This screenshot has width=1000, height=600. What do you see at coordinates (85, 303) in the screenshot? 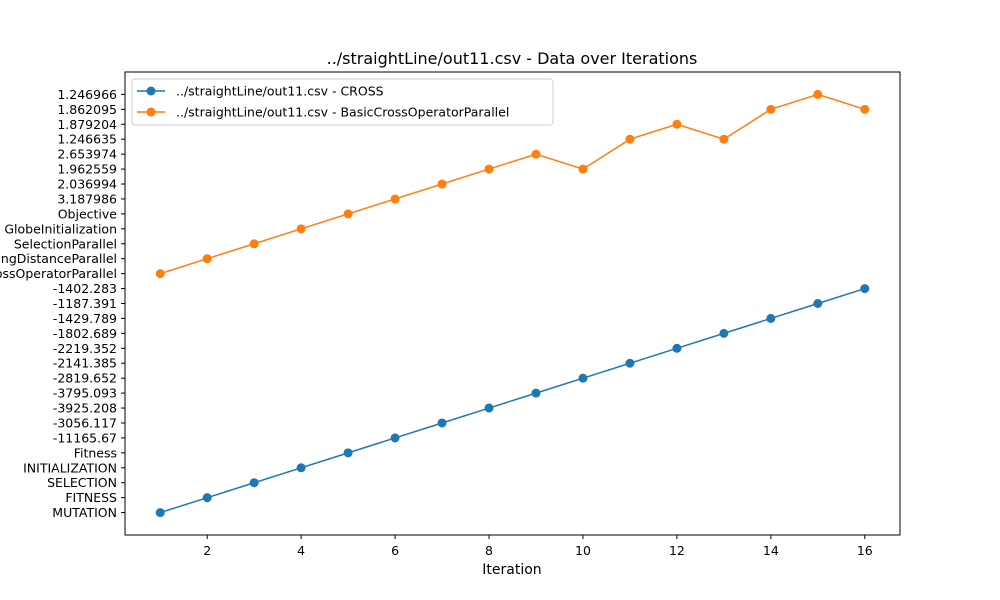
I see `y-tick-label: -1187.391` at bounding box center [85, 303].